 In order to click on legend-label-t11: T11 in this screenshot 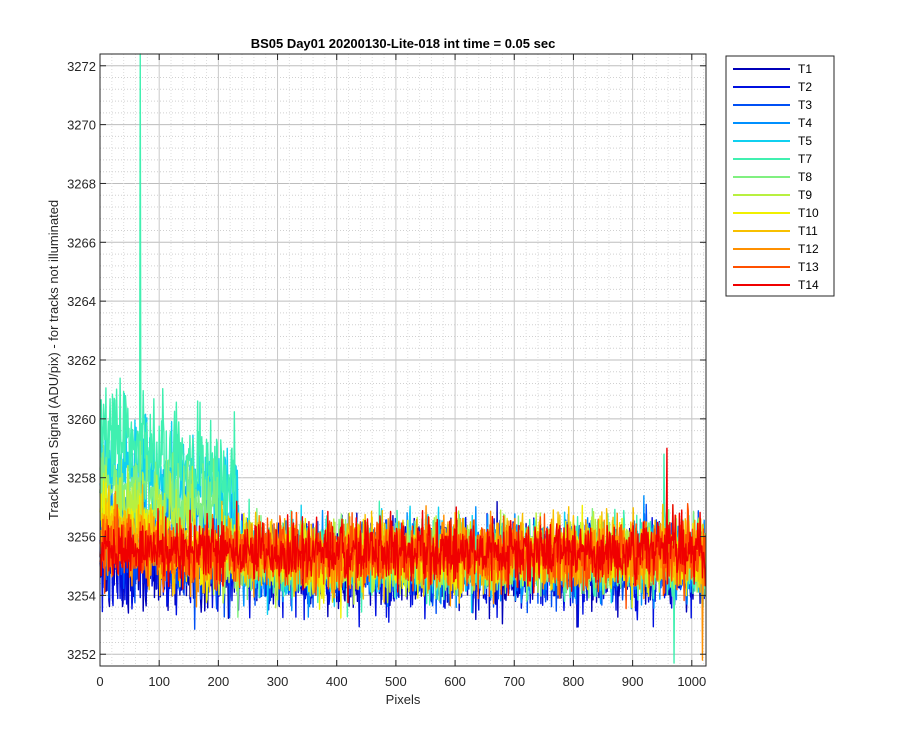, I will do `click(808, 231)`.